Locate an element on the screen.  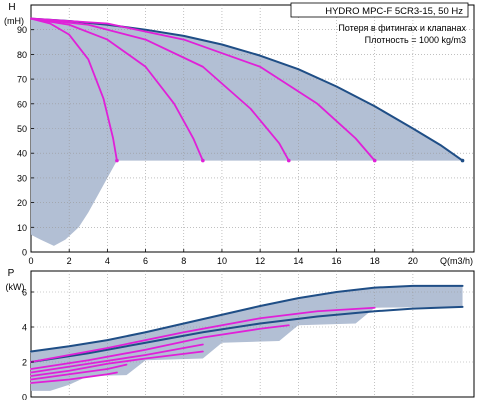
ytick-label-0-60: 60 is located at coordinates (22, 104).